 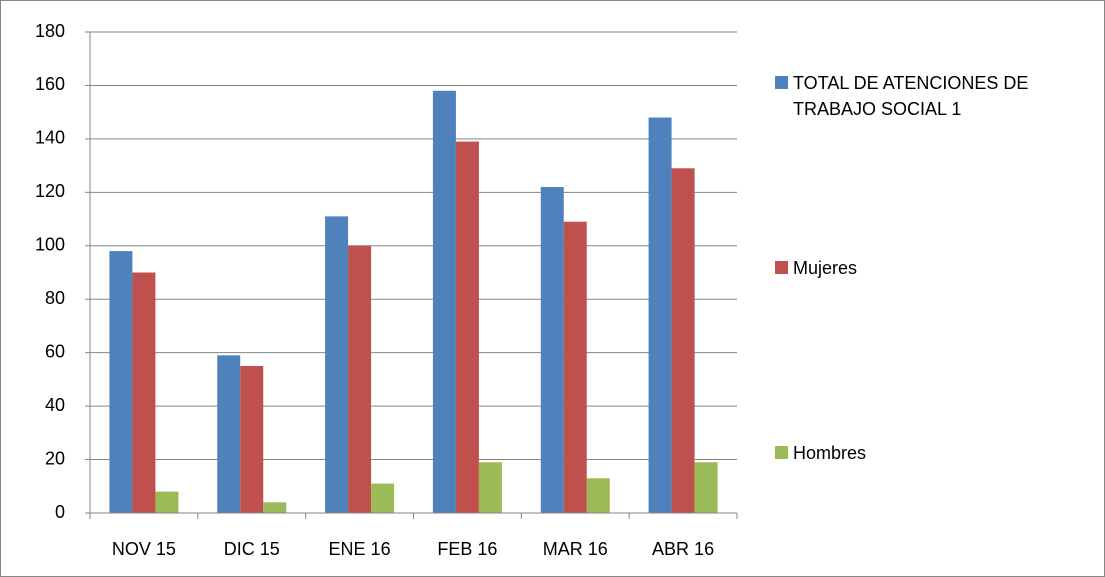 I want to click on x-tick-label: FEB 16, so click(x=467, y=549).